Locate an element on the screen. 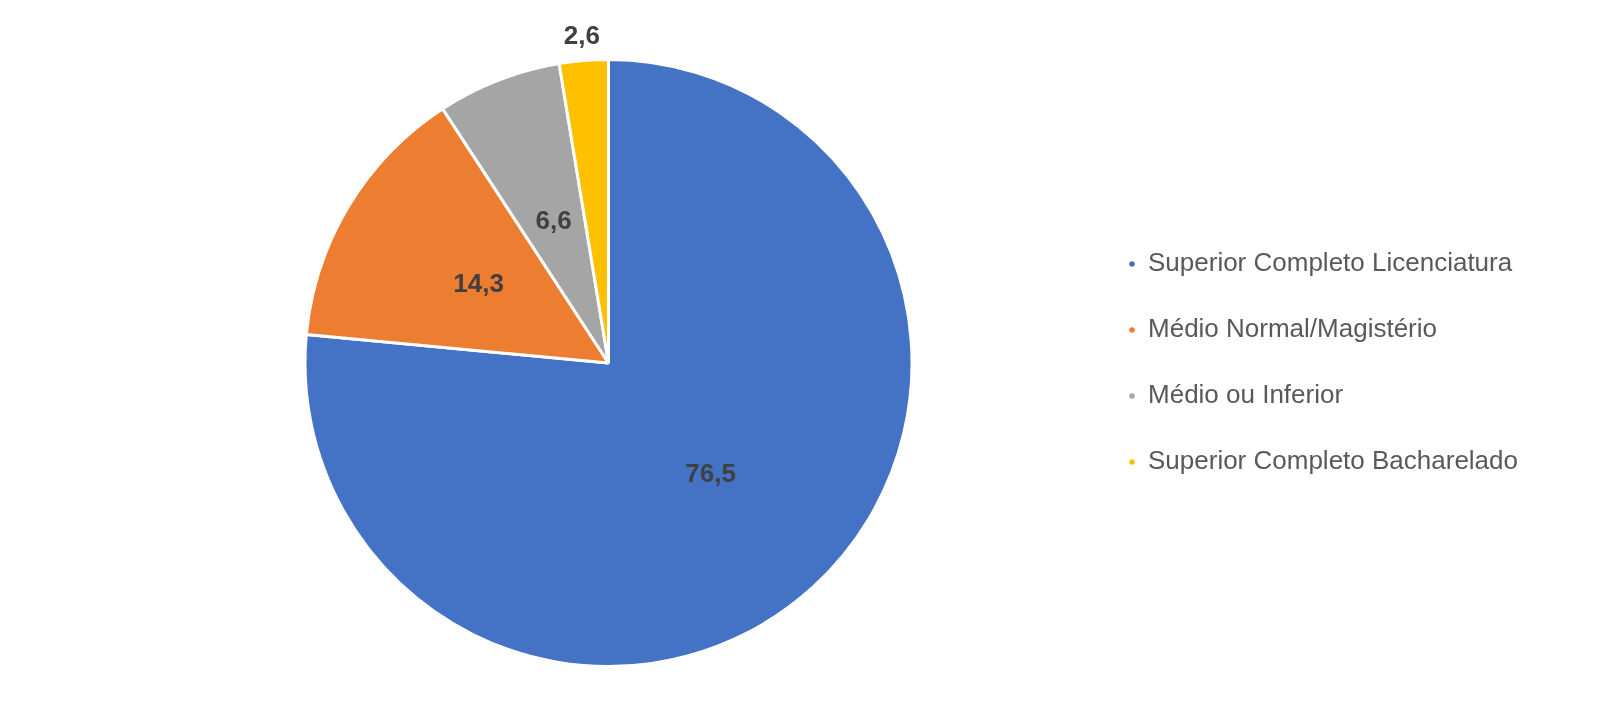  legend-label: Superior Completo Bacharelado is located at coordinates (1333, 460).